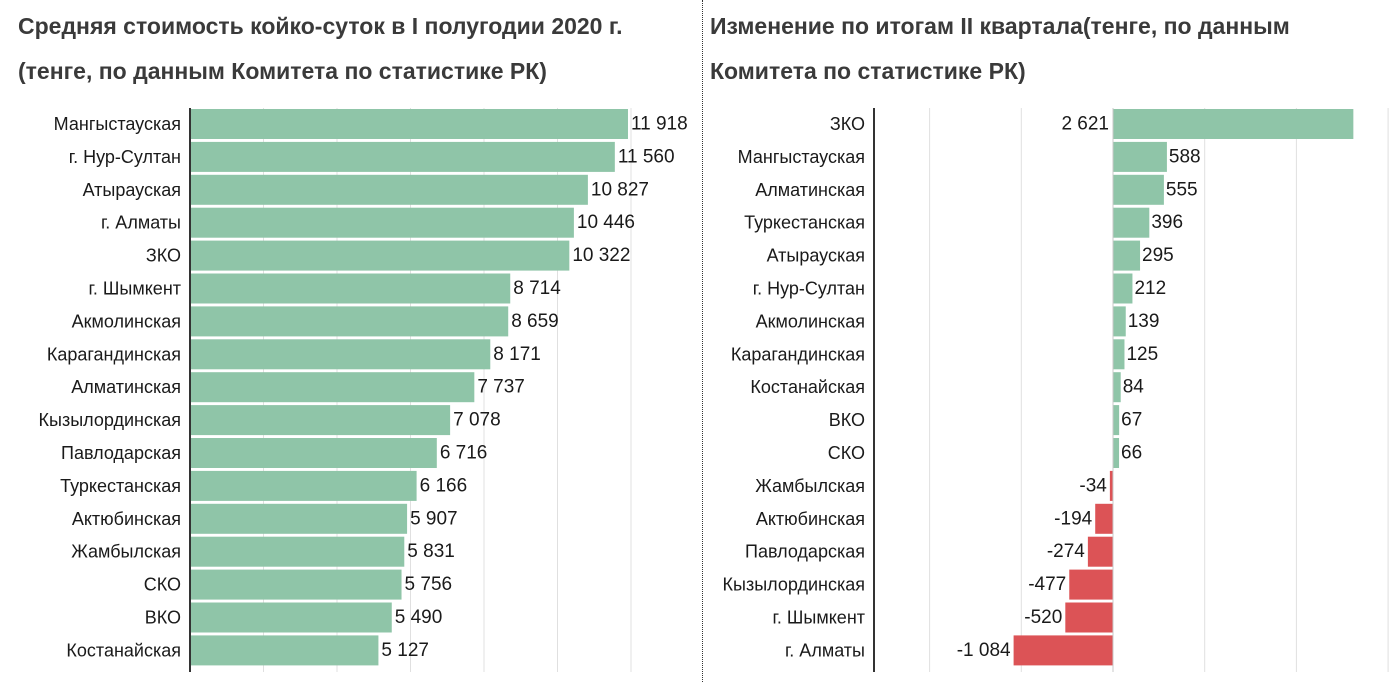  What do you see at coordinates (1150, 288) in the screenshot?
I see `value-label-5: 212` at bounding box center [1150, 288].